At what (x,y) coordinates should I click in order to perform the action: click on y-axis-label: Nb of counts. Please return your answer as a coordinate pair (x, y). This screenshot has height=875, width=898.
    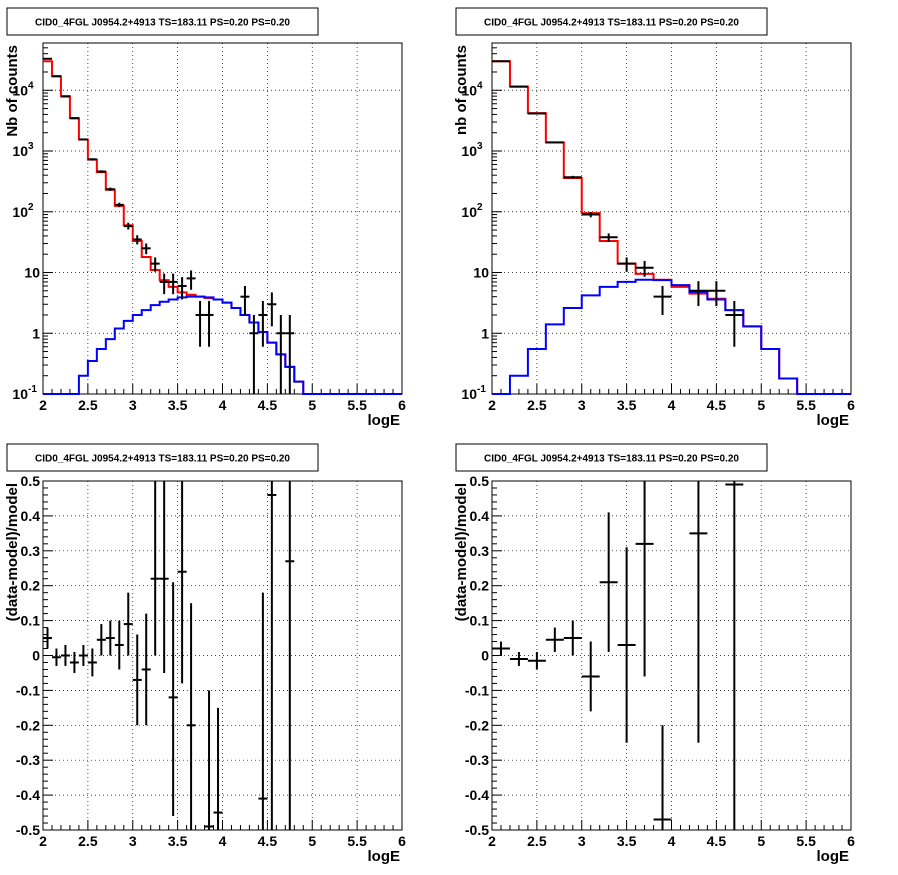
    Looking at the image, I should click on (12, 91).